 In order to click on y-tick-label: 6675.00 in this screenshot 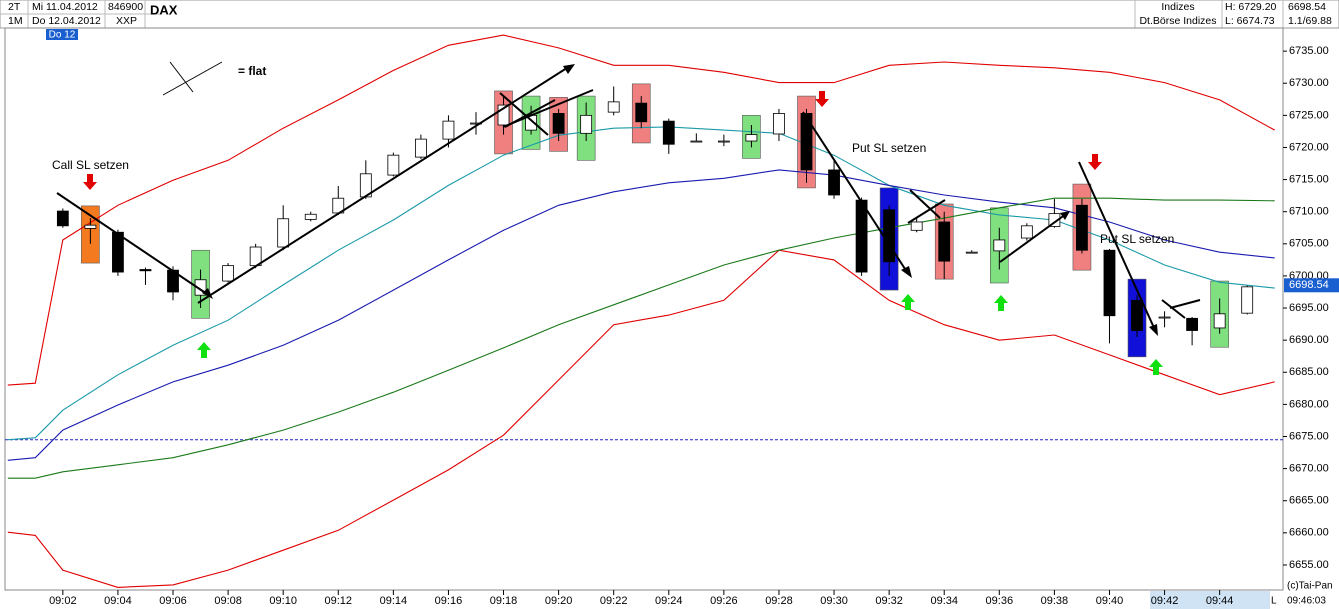, I will do `click(1309, 436)`.